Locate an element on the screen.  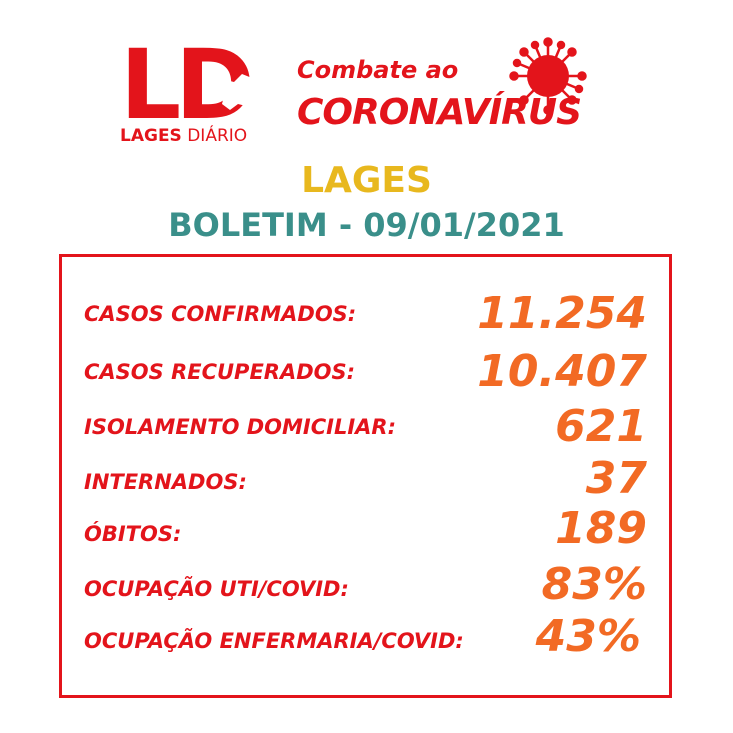
stat-value-icu-occupancy: 83% is located at coordinates (594, 584).